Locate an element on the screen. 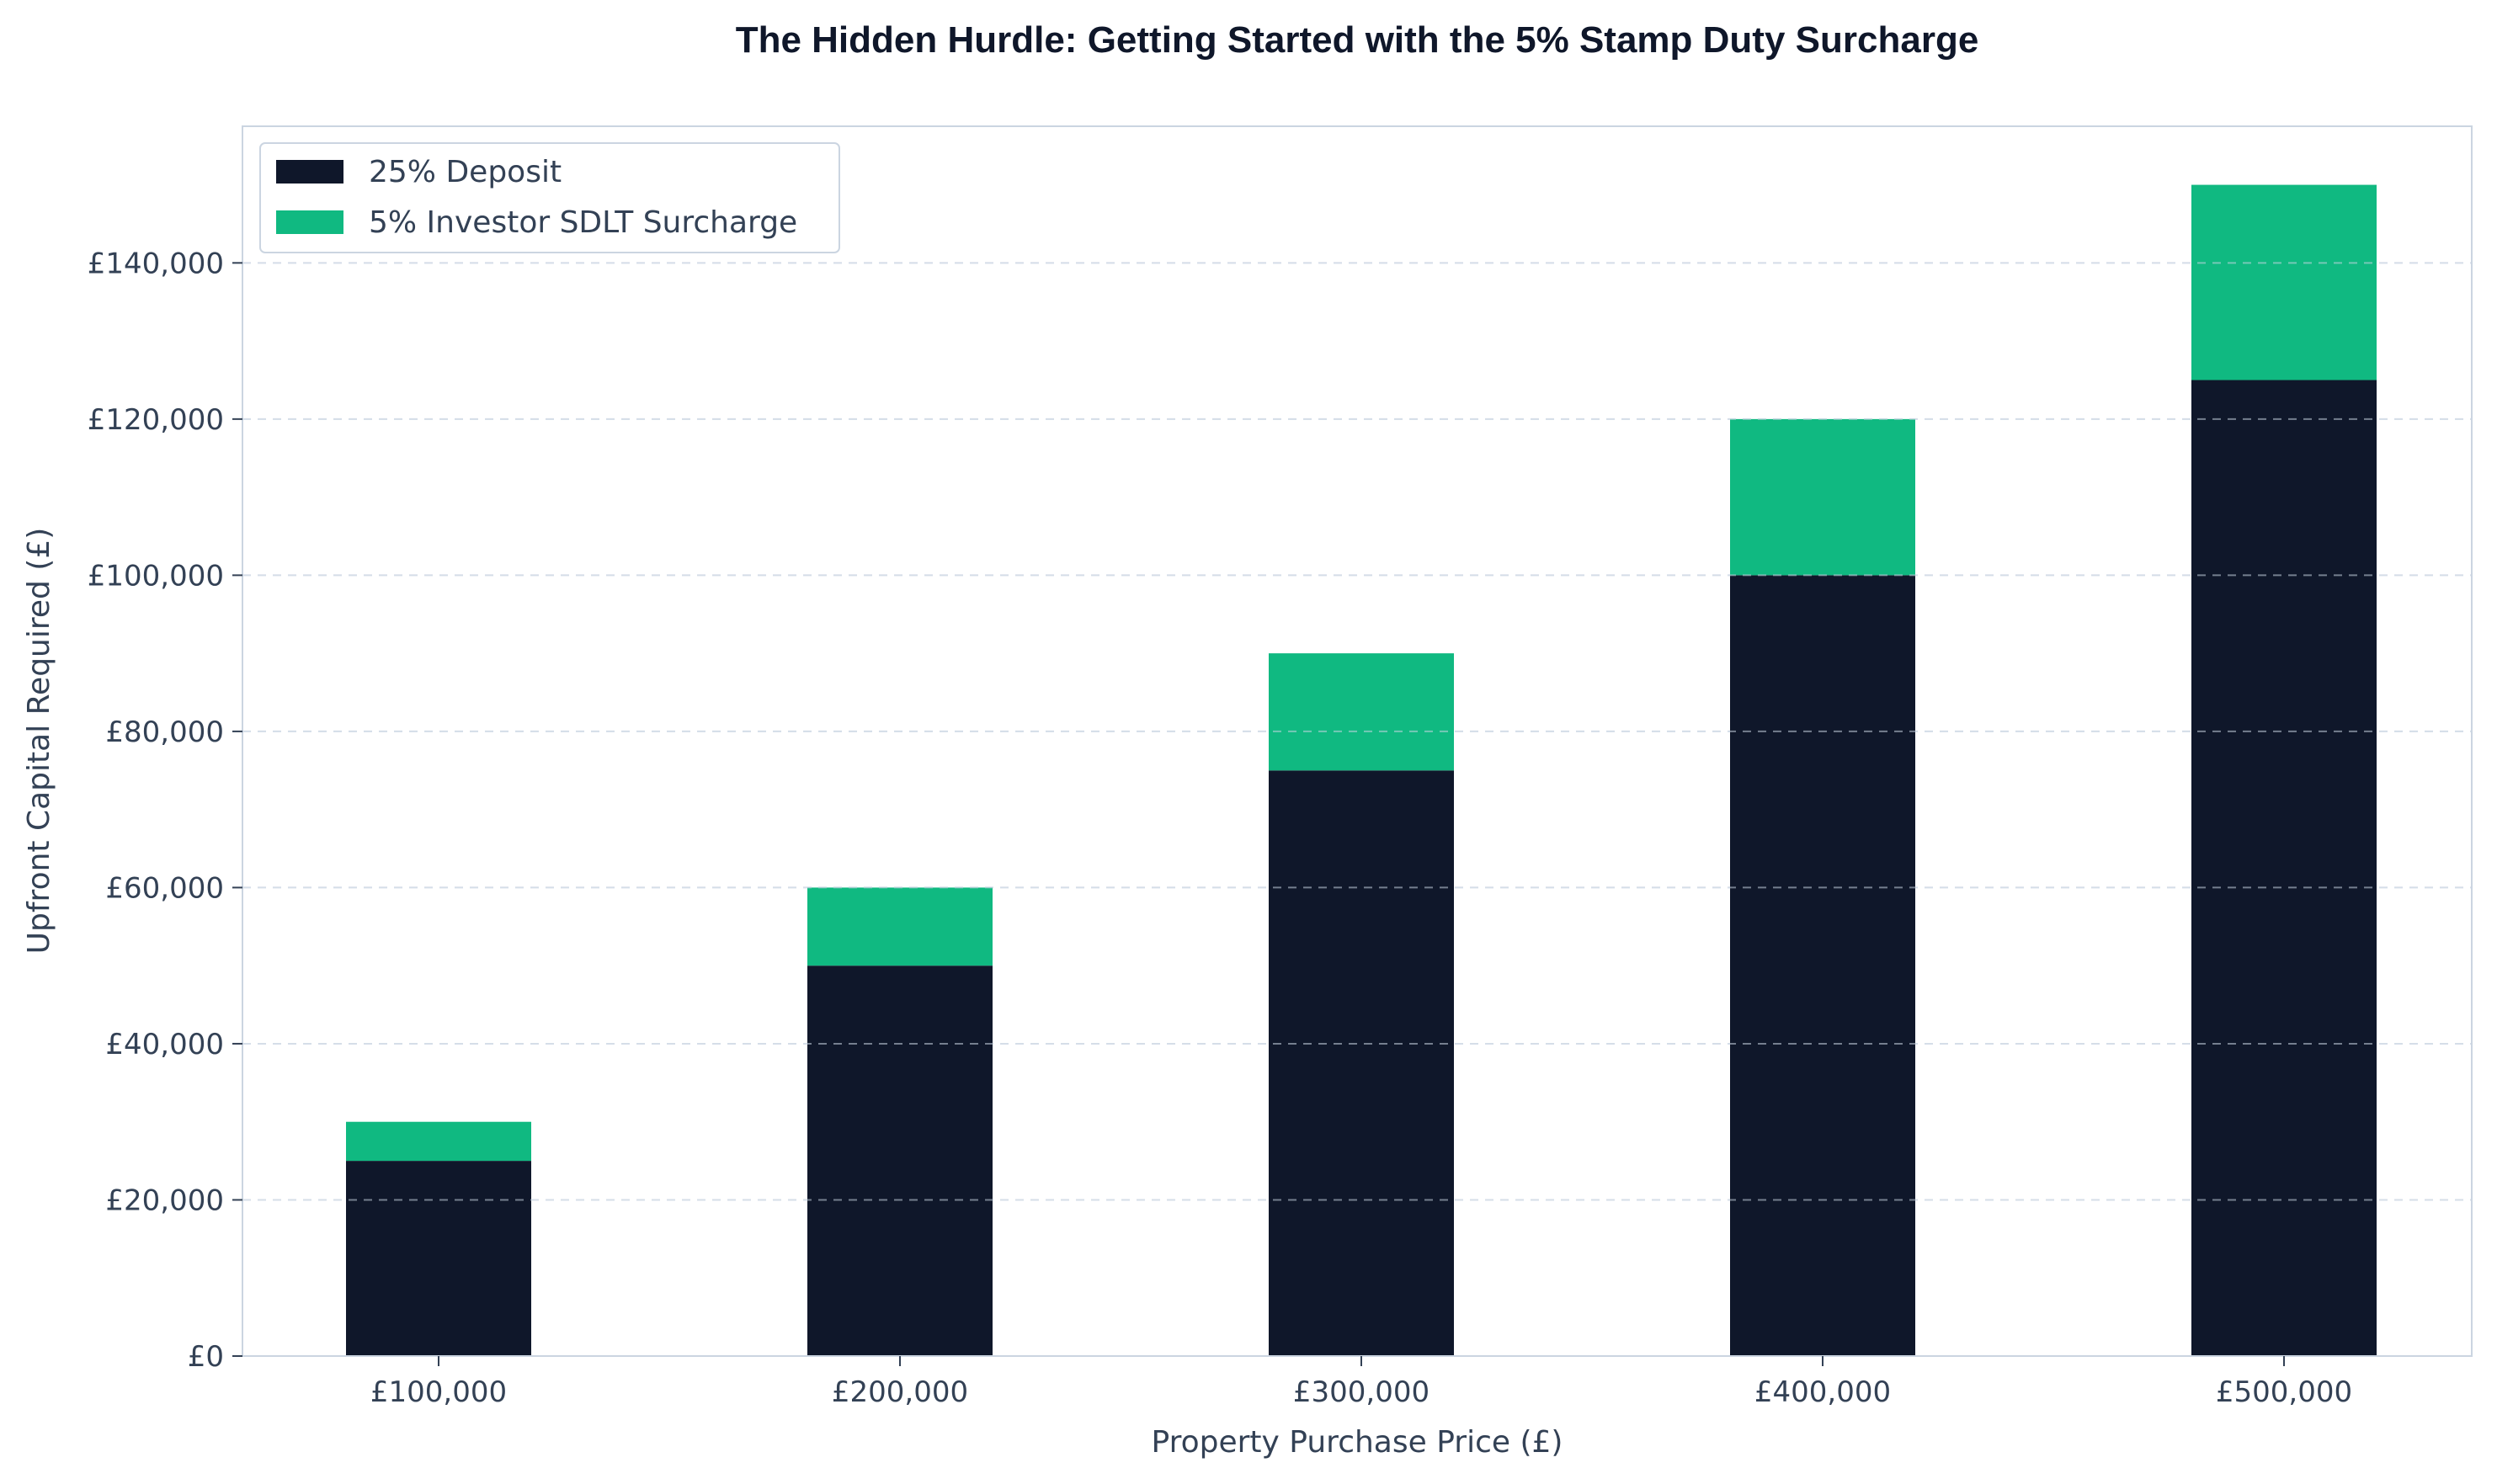 The width and height of the screenshot is (2497, 1484). x-tick-label: £300,000 is located at coordinates (1361, 1392).